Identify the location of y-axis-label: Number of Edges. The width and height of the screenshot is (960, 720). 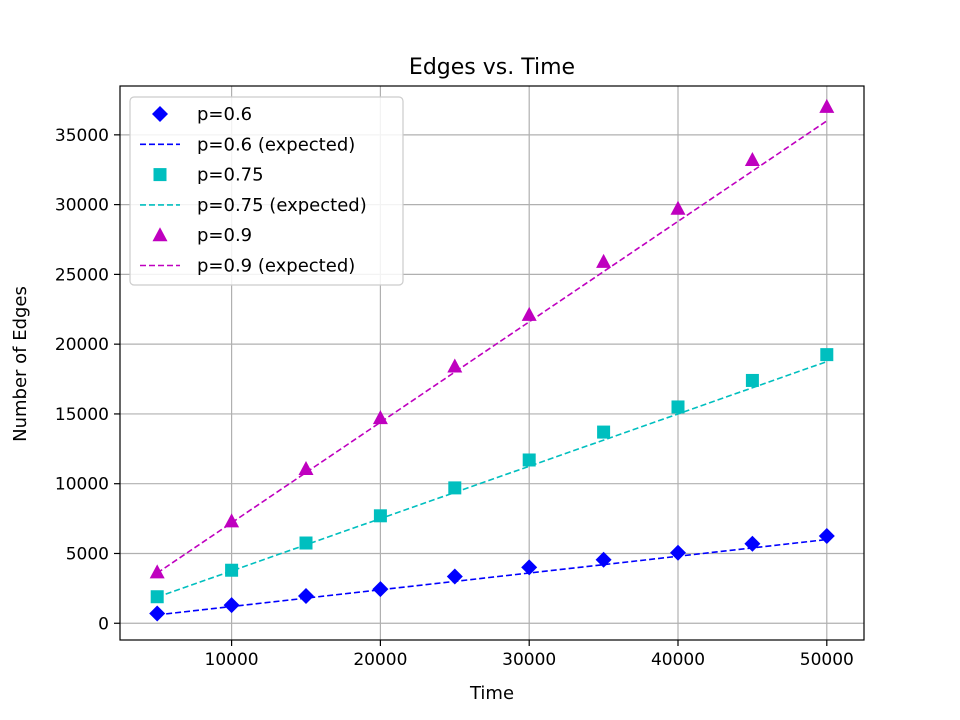
(20, 364).